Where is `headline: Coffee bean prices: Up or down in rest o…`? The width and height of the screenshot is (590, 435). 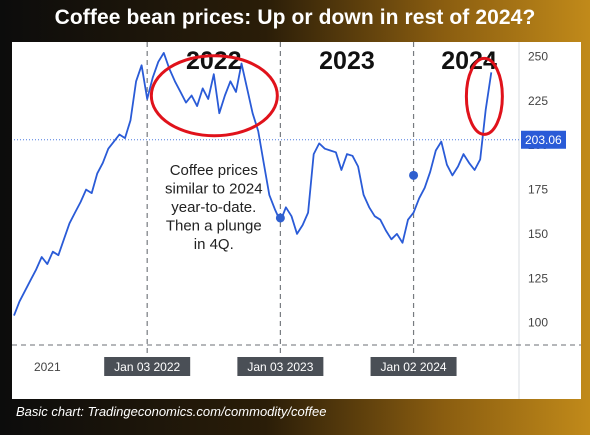
headline: Coffee bean prices: Up or down in rest o… is located at coordinates (295, 17).